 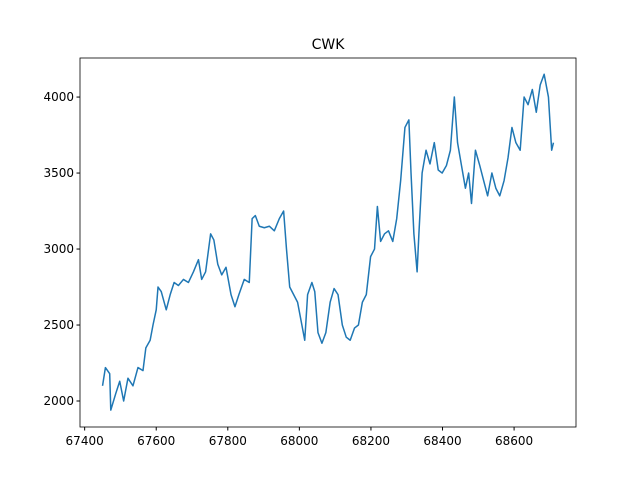 I want to click on y-tick-label: 2000, so click(x=58, y=401).